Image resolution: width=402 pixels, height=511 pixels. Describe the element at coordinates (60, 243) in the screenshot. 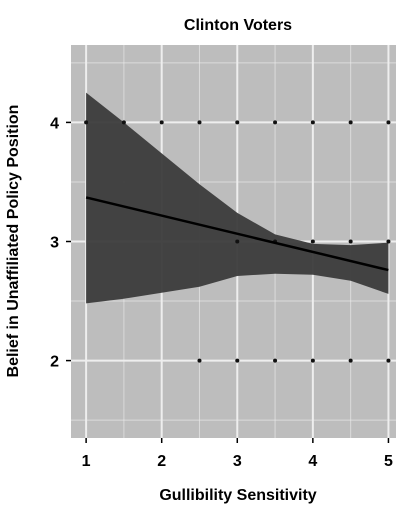

I see `y-axis: 2 3 4` at that location.